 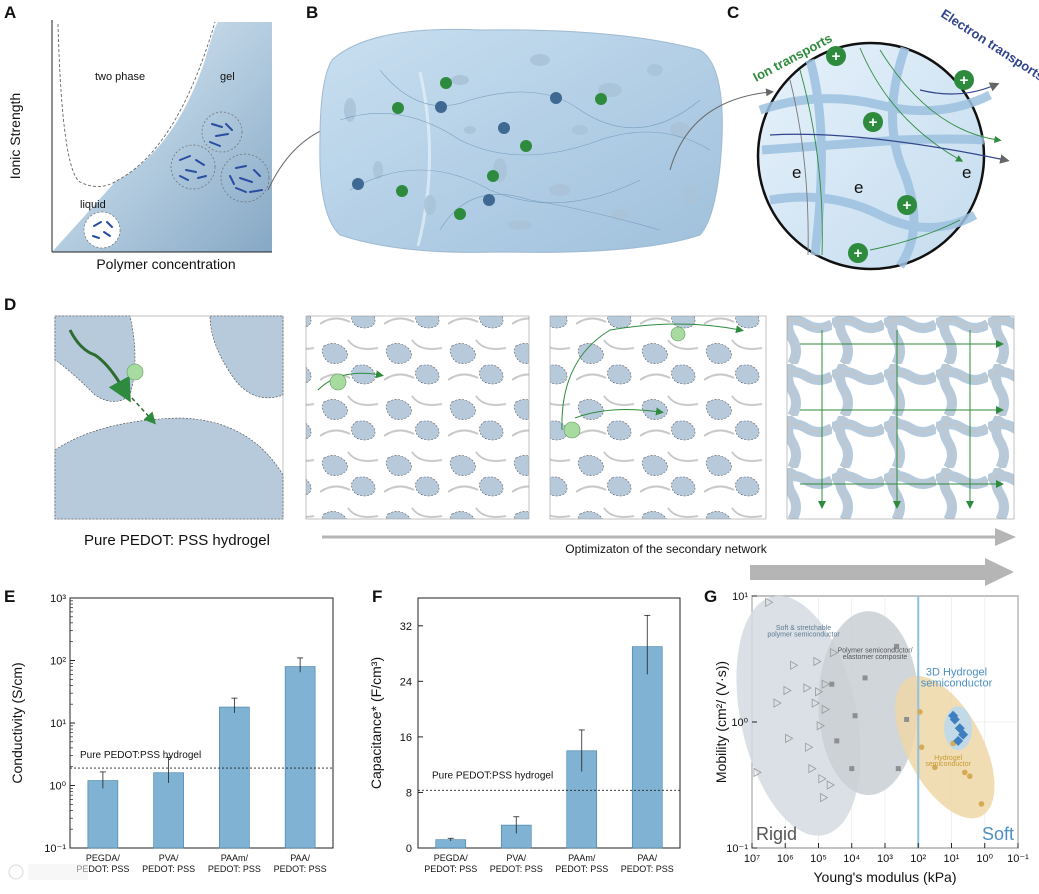 What do you see at coordinates (136, 104) in the screenshot?
I see `phase-boundary` at bounding box center [136, 104].